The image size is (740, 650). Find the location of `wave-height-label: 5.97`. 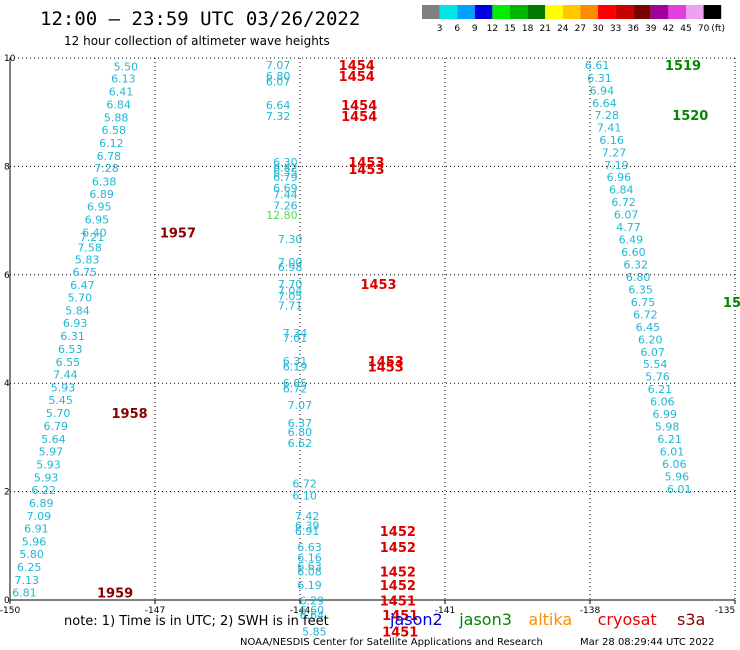

wave-height-label: 5.97 is located at coordinates (51, 451).